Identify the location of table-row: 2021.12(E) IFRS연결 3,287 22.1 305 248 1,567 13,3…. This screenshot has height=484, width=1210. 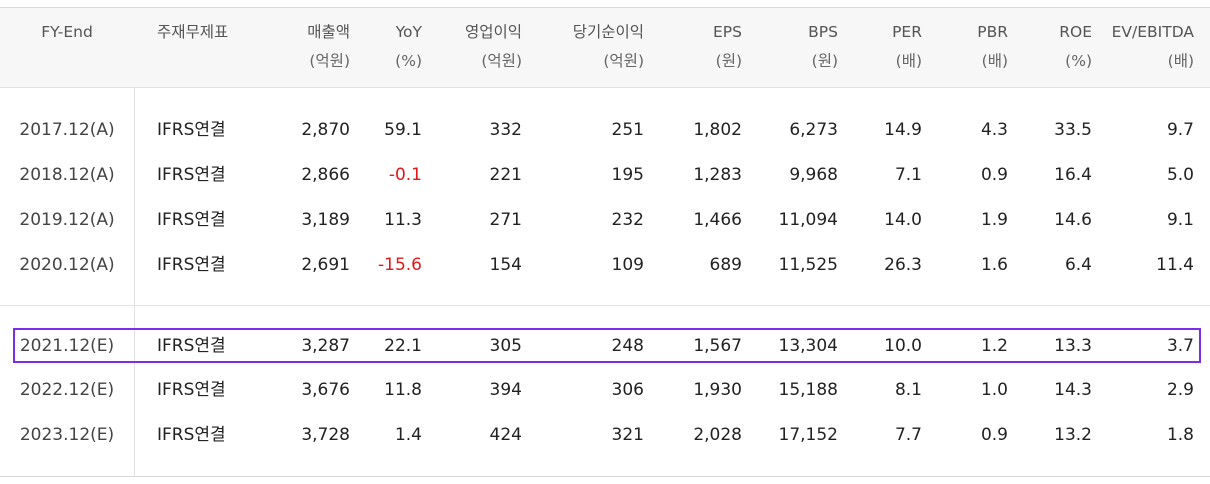
(605, 346).